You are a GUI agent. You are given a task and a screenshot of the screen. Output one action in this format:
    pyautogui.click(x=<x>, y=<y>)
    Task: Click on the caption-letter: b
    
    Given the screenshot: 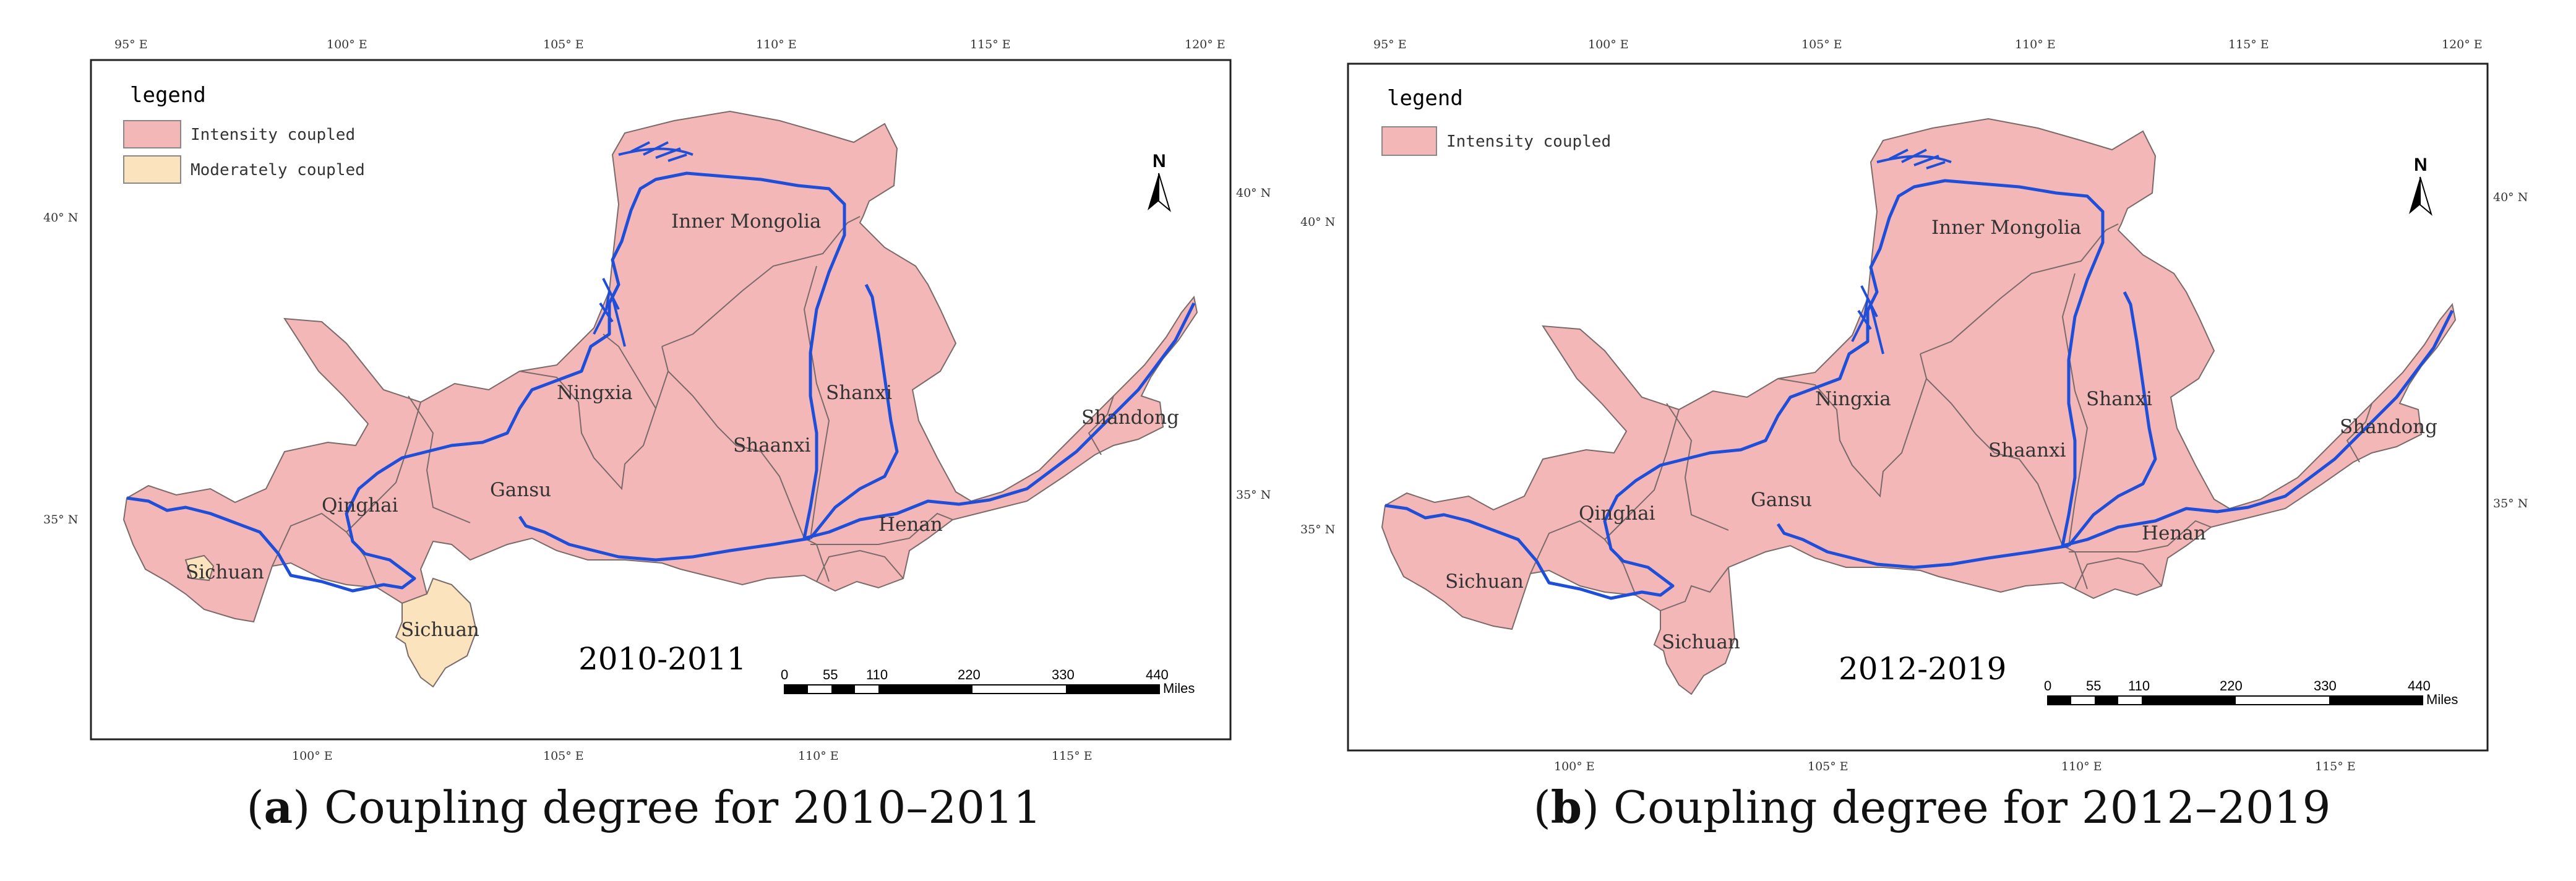 What is the action you would take?
    pyautogui.click(x=1566, y=807)
    